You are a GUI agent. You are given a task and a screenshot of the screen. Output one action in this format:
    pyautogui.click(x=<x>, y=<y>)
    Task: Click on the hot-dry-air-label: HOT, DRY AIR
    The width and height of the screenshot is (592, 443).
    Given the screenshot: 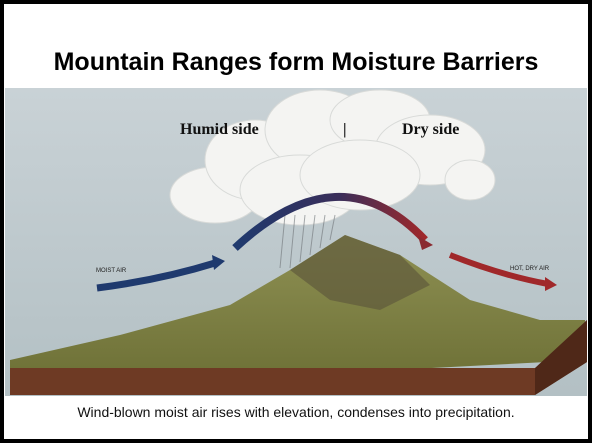 What is the action you would take?
    pyautogui.click(x=530, y=269)
    